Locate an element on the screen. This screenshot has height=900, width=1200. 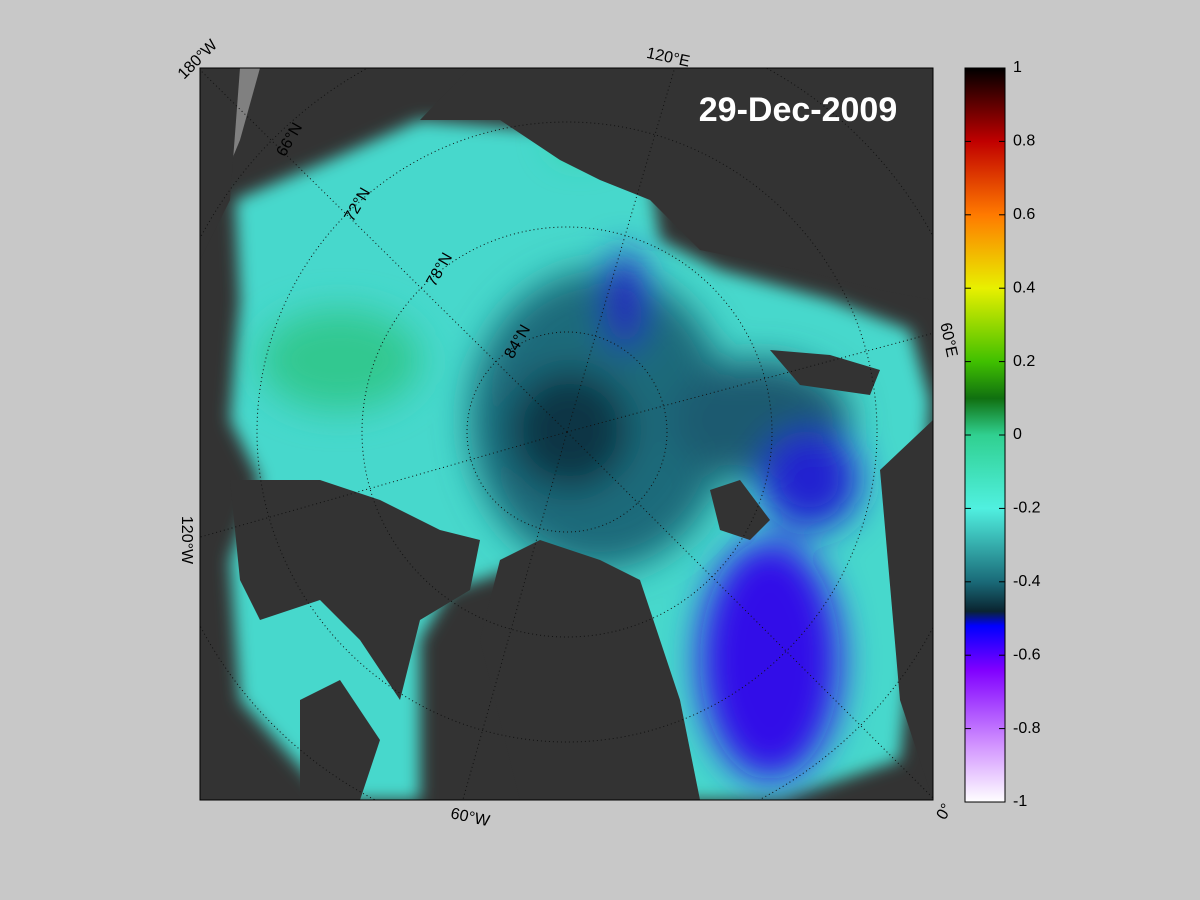
colorbar-tick-label: 0.4 is located at coordinates (1024, 287).